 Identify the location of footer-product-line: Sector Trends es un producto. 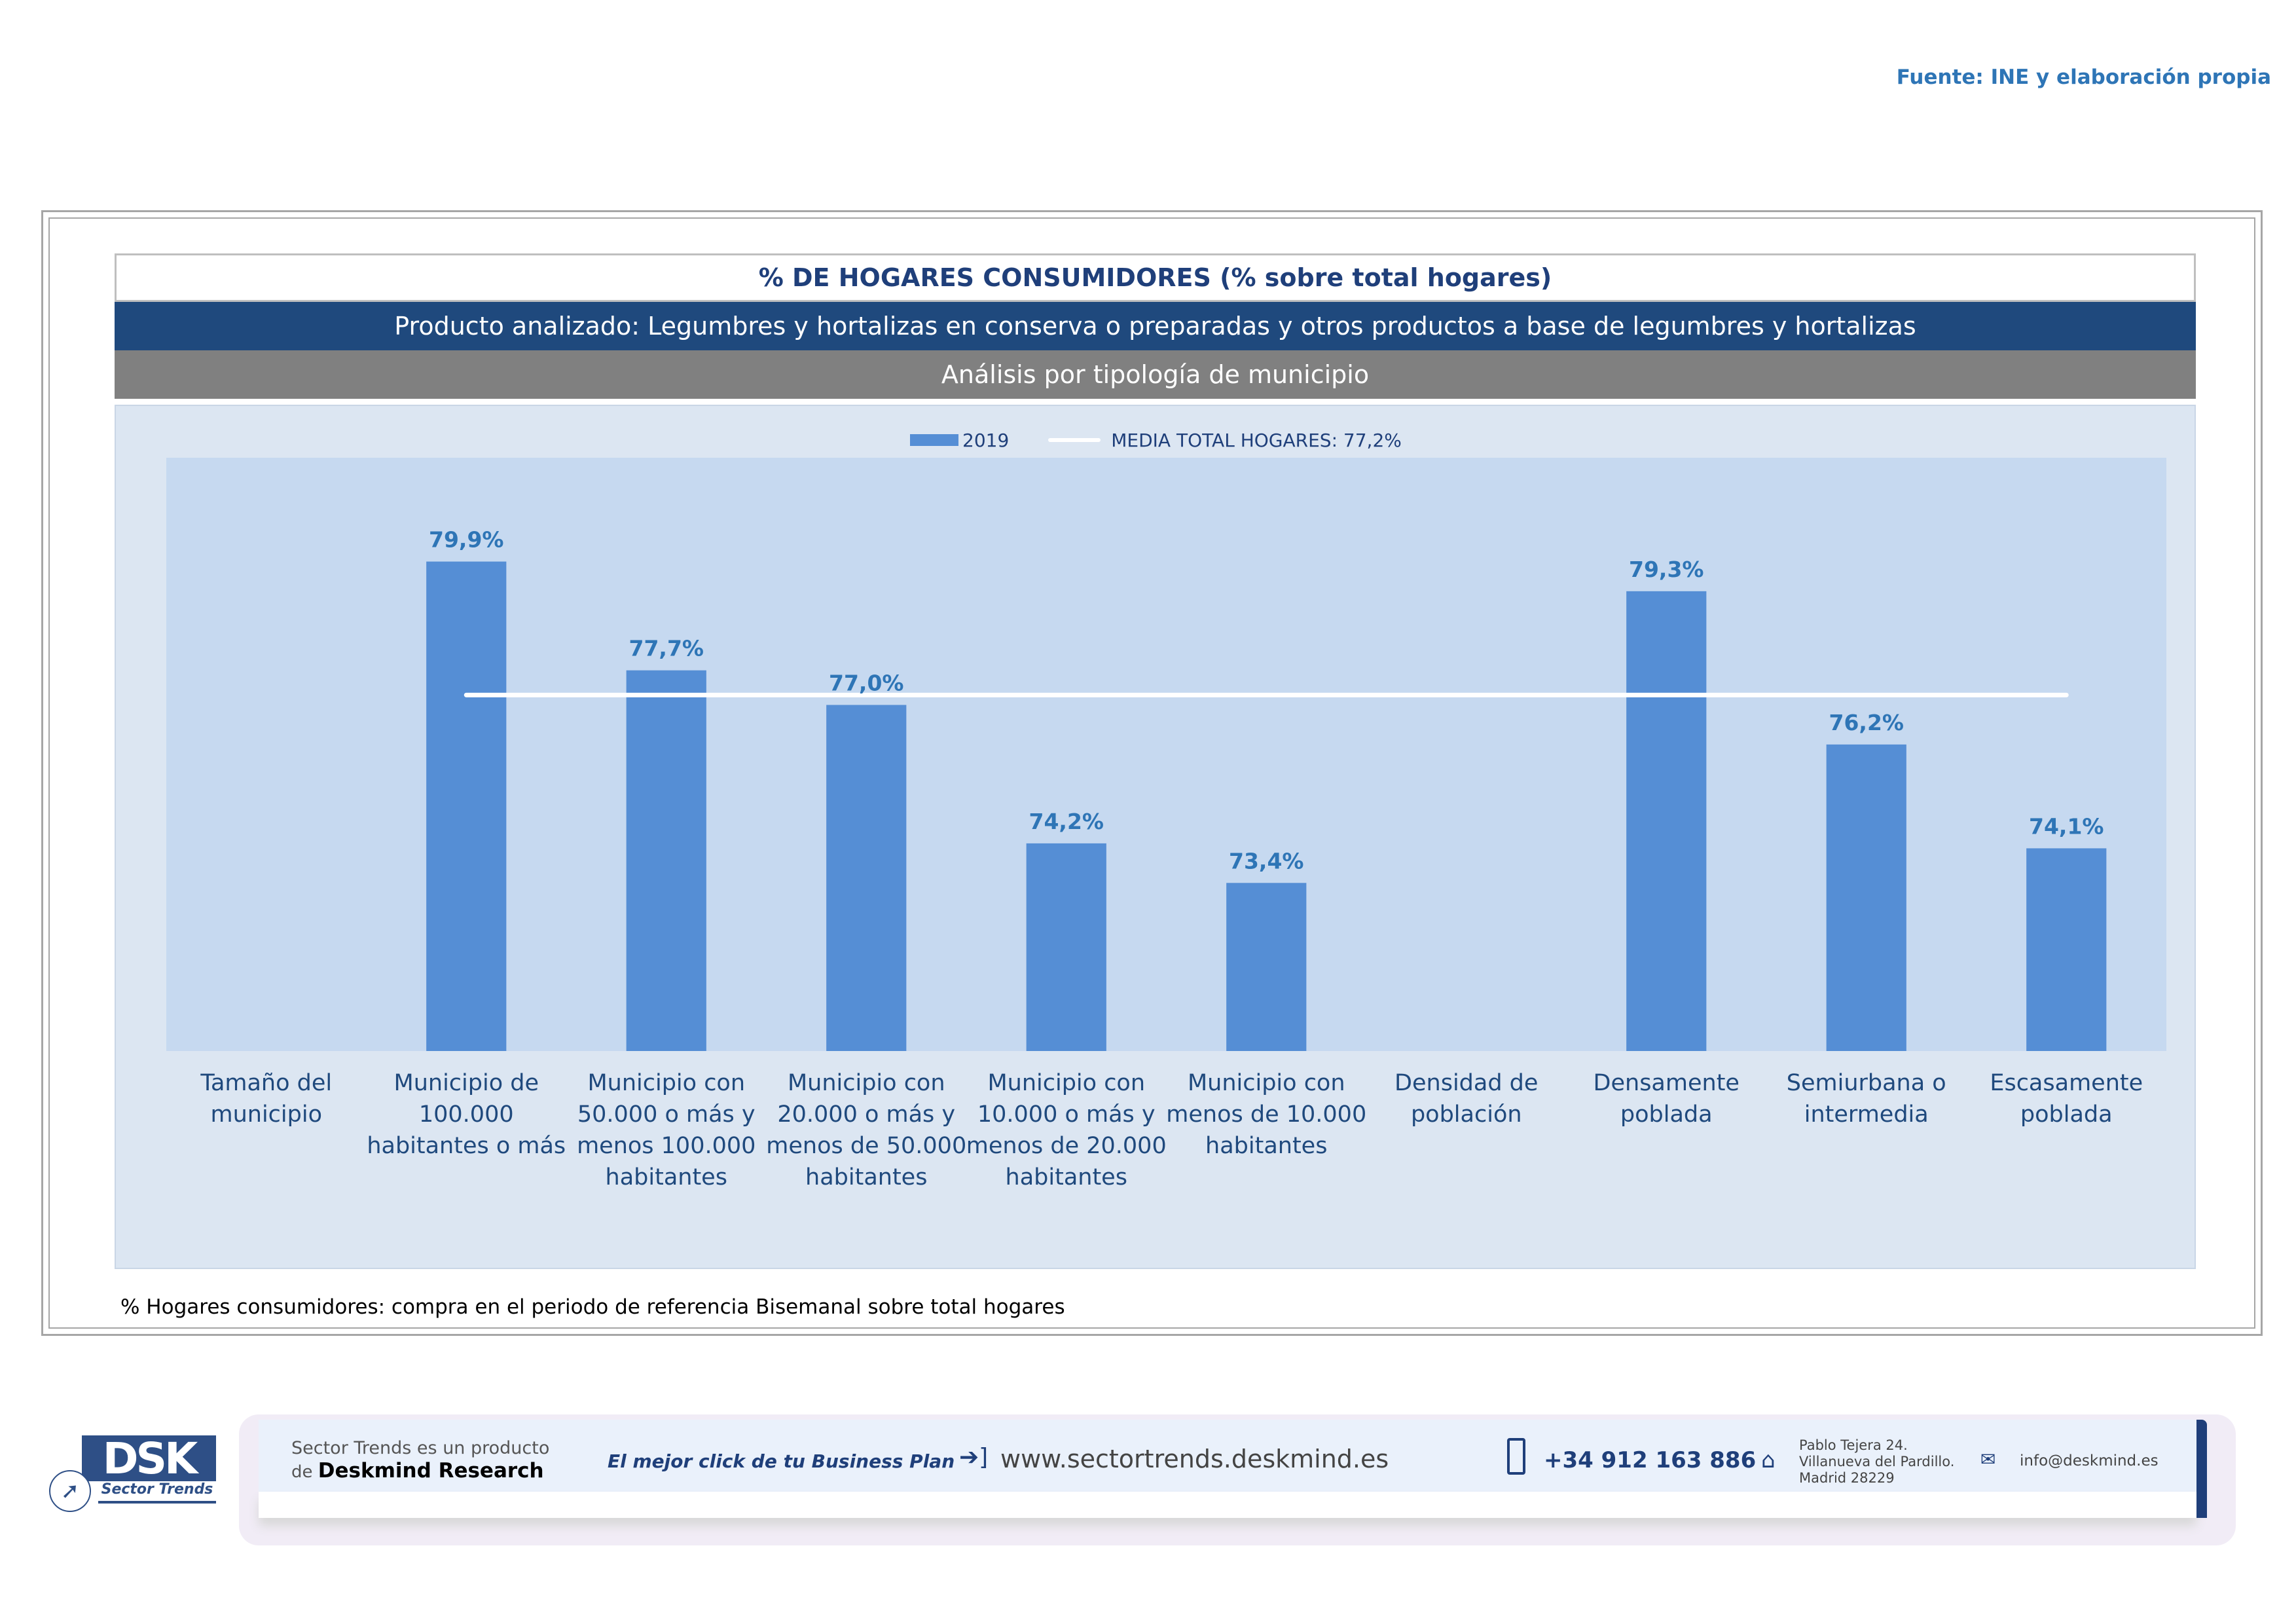
(420, 1448).